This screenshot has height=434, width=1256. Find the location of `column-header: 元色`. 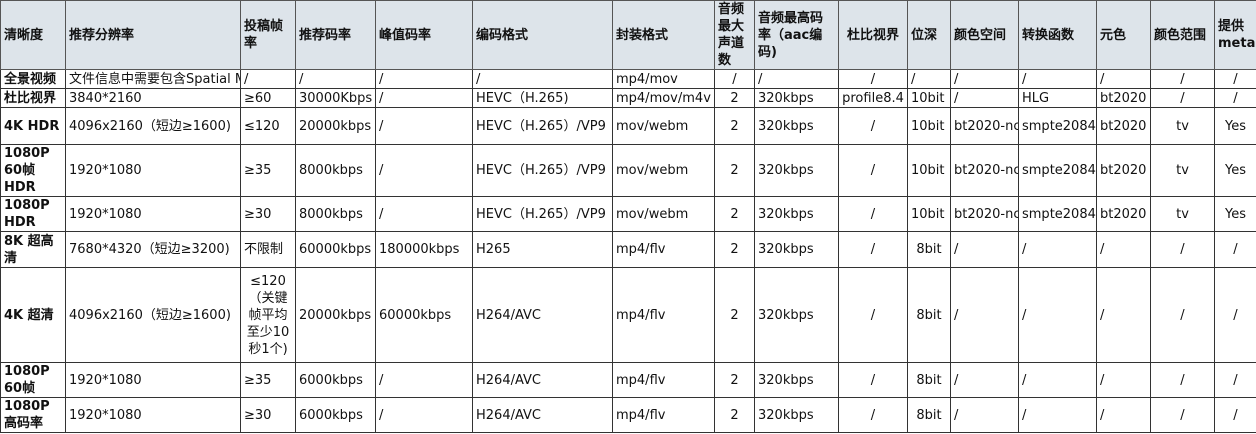

column-header: 元色 is located at coordinates (1123, 35).